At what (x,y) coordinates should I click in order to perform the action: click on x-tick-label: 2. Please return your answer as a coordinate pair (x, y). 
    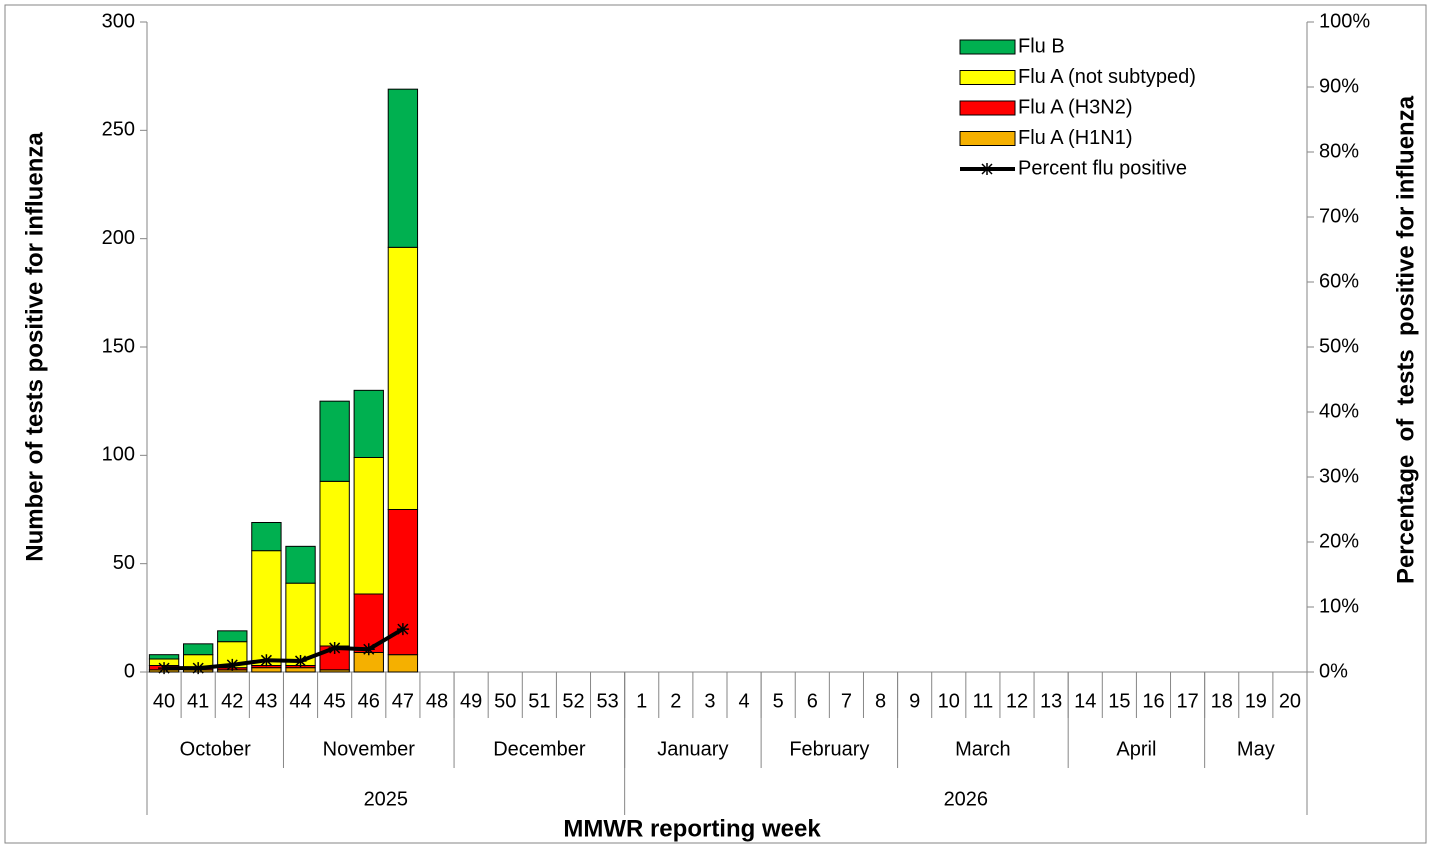
    Looking at the image, I should click on (675, 701).